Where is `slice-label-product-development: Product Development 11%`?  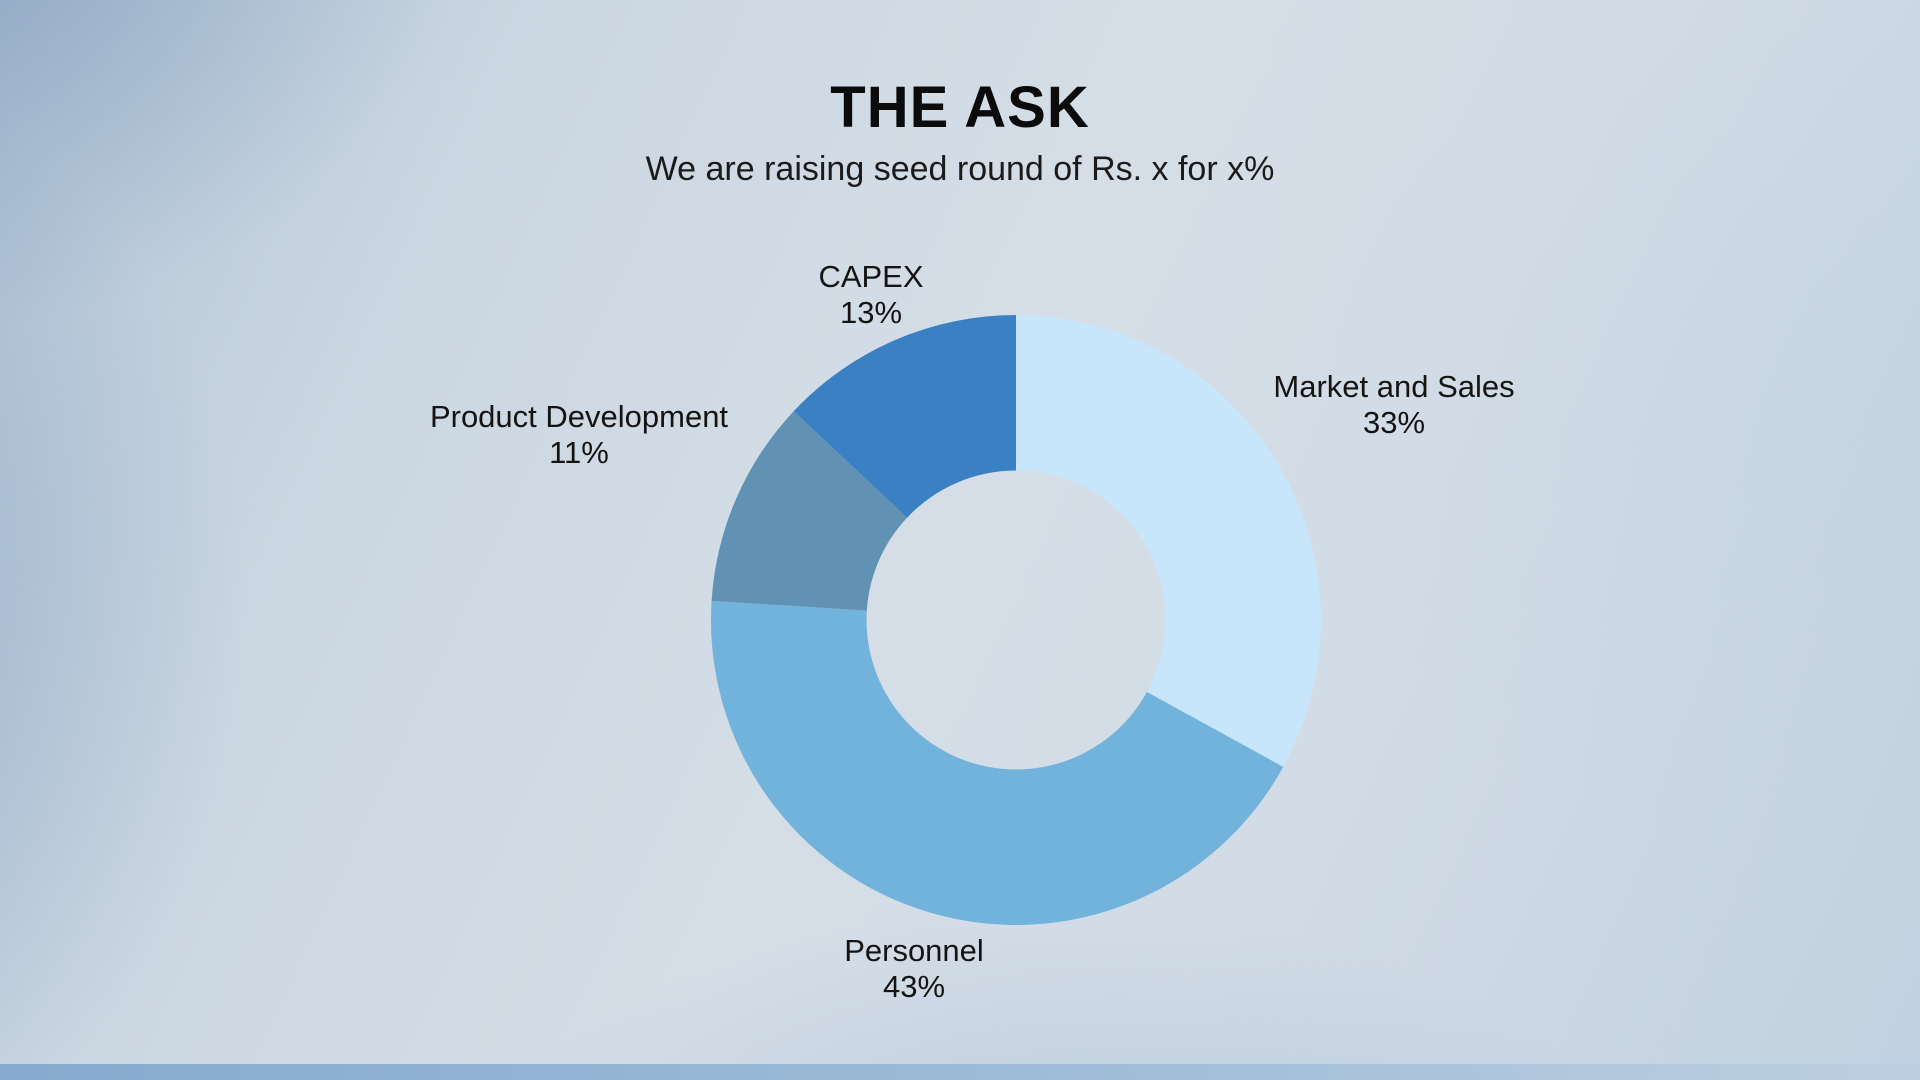 slice-label-product-development: Product Development 11% is located at coordinates (579, 435).